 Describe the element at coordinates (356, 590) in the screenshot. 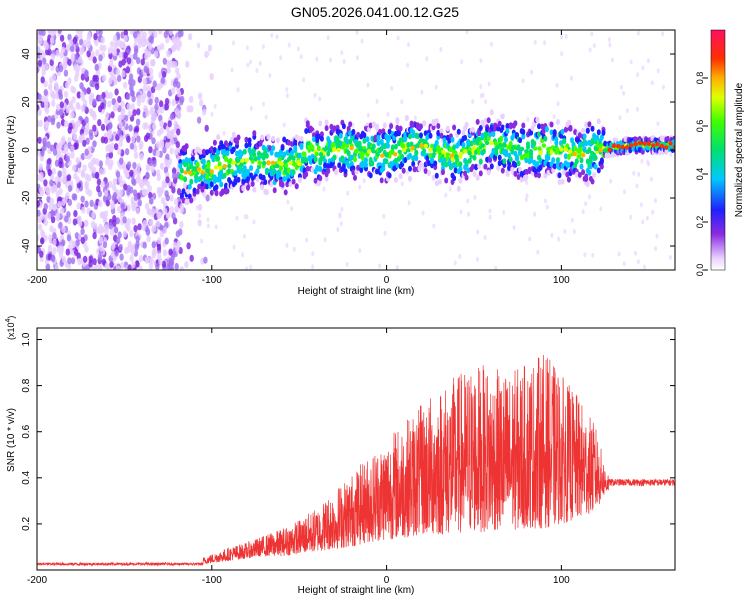

I see `snr-x-label: Height of straight line (km)` at that location.